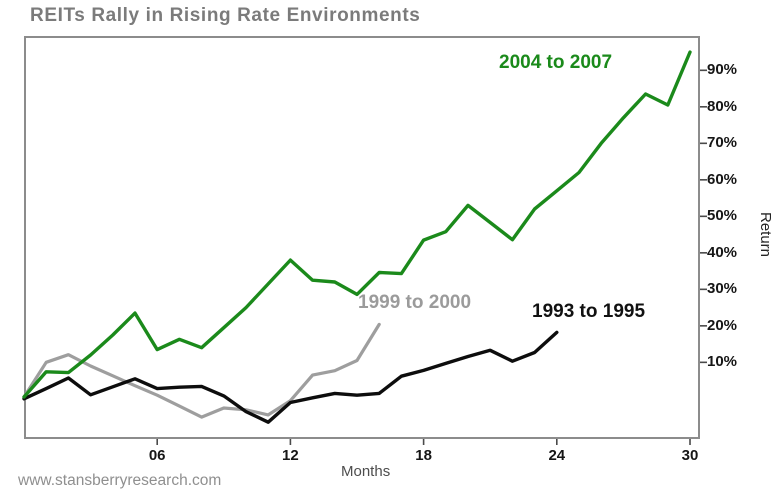 Image resolution: width=780 pixels, height=496 pixels. I want to click on y-tick-label: 80%, so click(722, 106).